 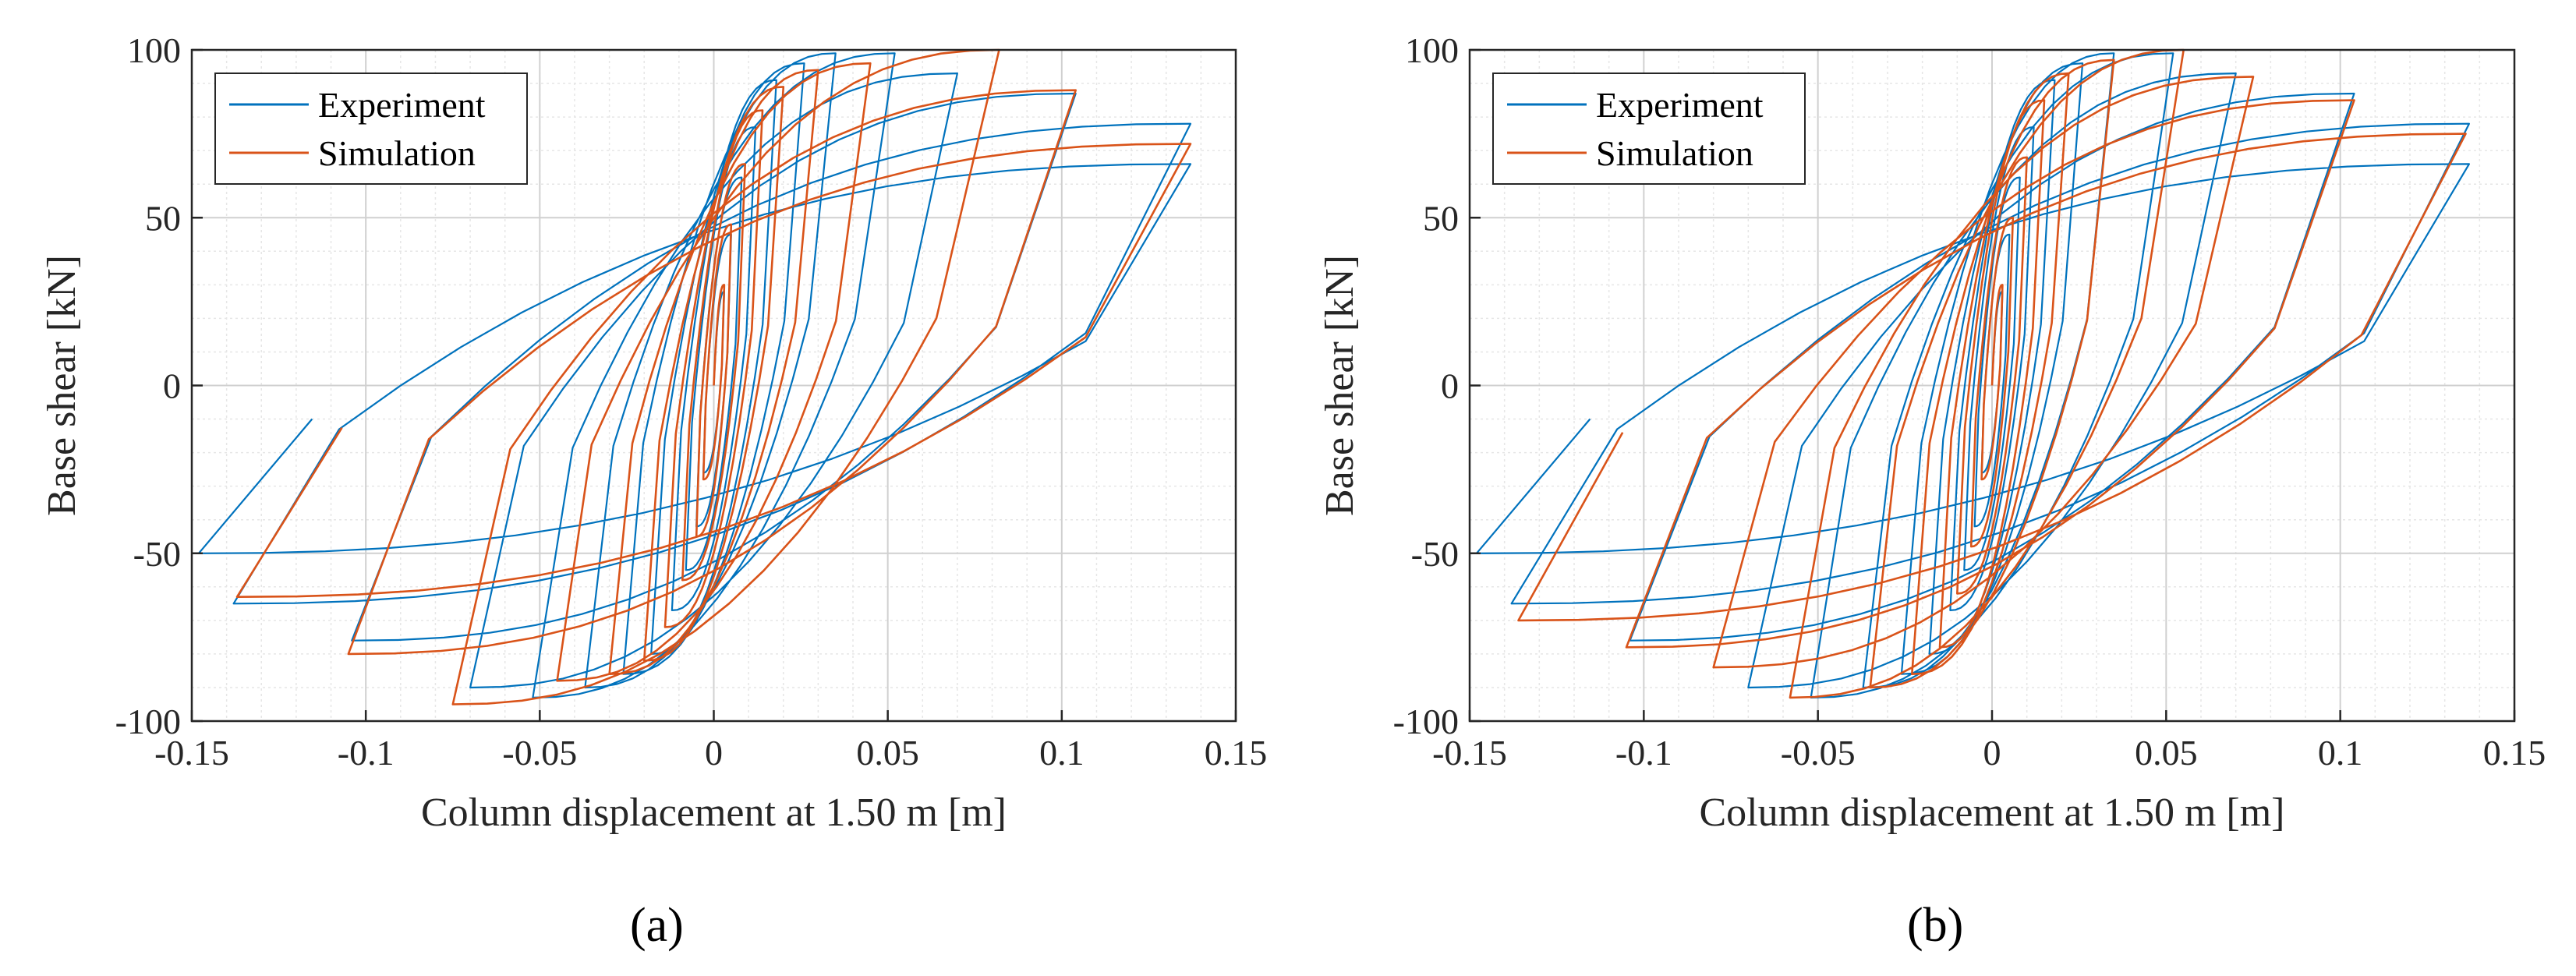 I want to click on panel-label-b: (b), so click(x=1935, y=925).